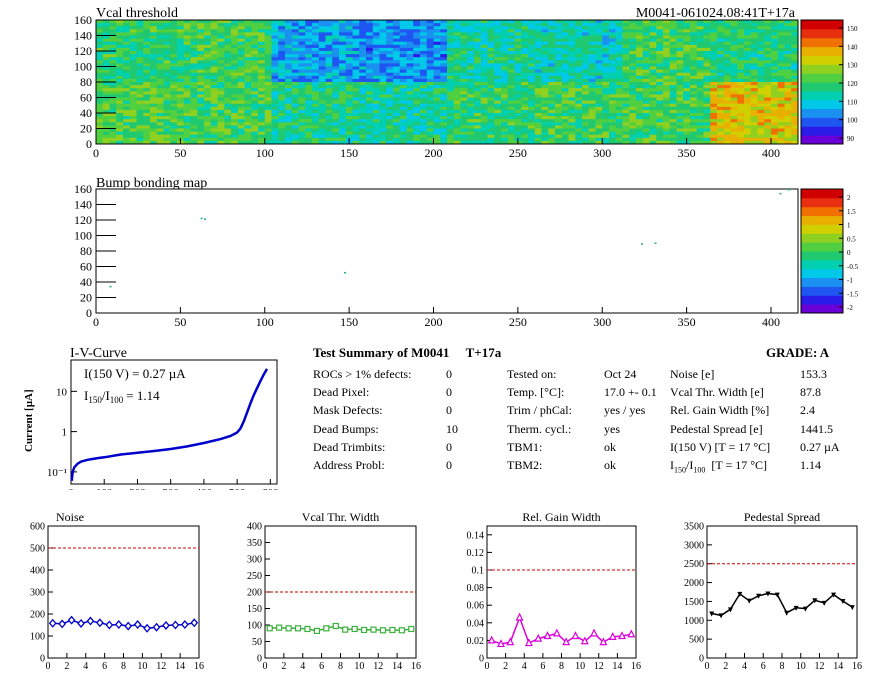 The height and width of the screenshot is (677, 896). I want to click on performance-value: 1441.5, so click(816, 428).